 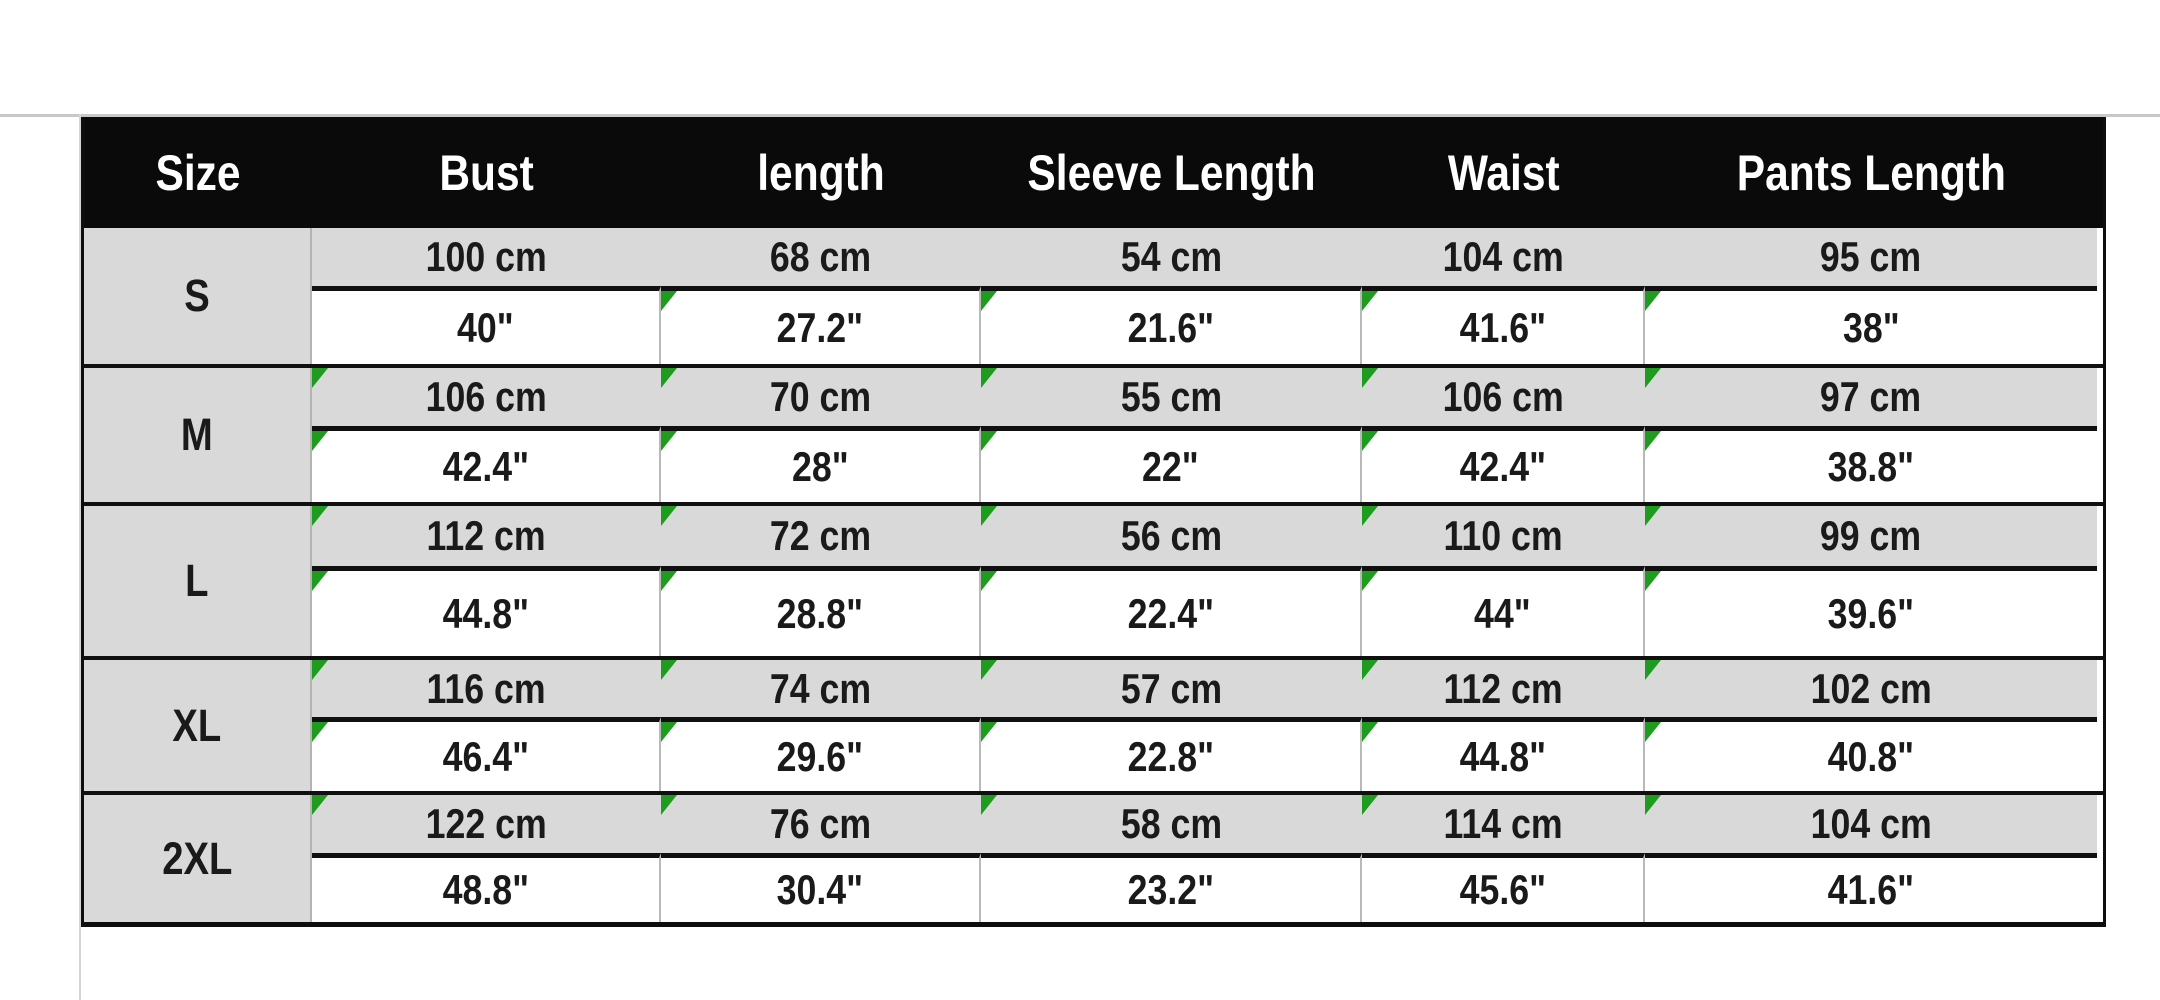 I want to click on cm-value: 55 cm, so click(x=1171, y=396).